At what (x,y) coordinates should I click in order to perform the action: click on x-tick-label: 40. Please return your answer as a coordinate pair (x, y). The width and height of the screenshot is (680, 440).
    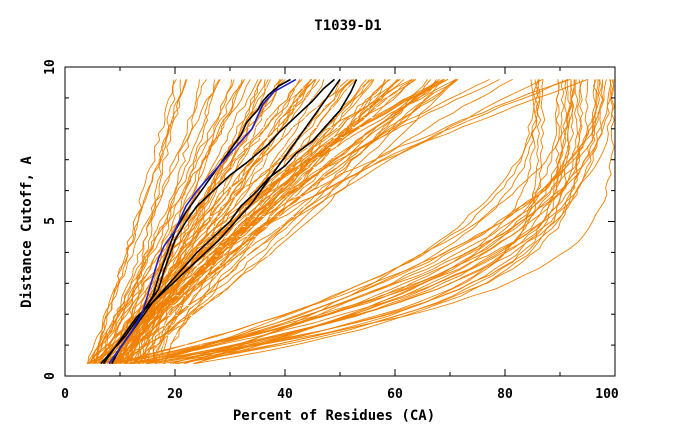
    Looking at the image, I should click on (285, 394).